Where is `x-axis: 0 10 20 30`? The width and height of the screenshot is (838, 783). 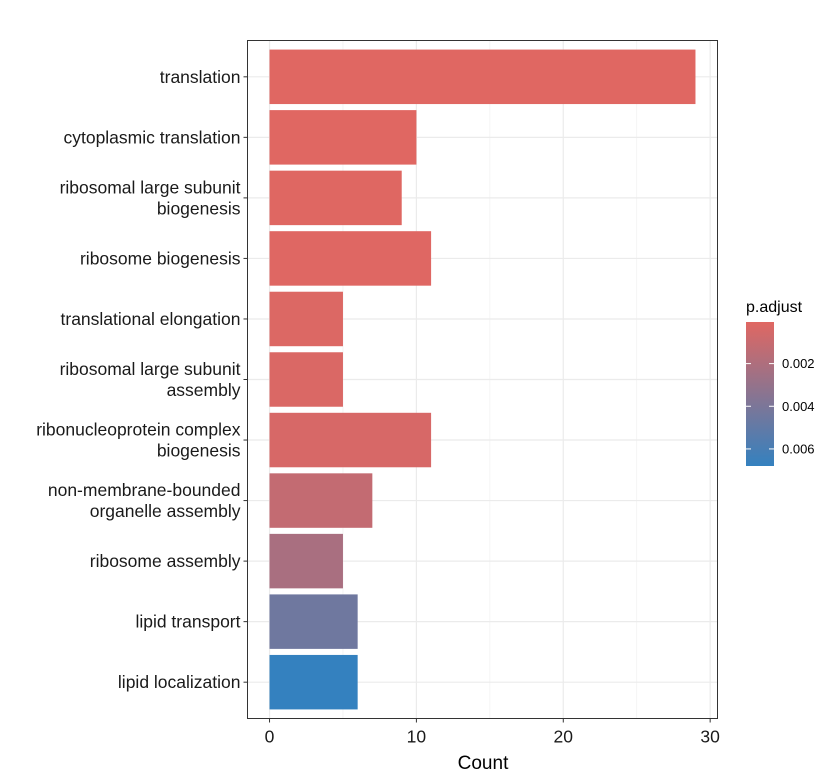 x-axis: 0 10 20 30 is located at coordinates (492, 732).